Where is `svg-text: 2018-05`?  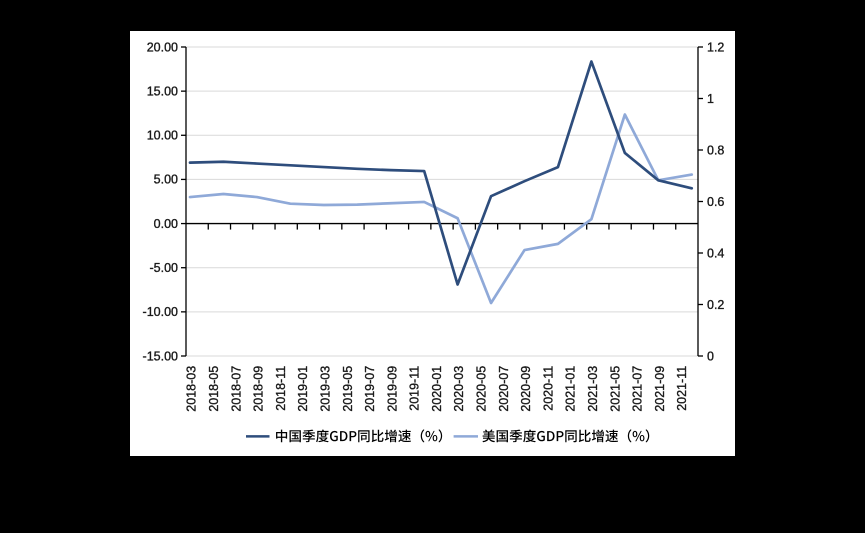 svg-text: 2018-05 is located at coordinates (214, 389).